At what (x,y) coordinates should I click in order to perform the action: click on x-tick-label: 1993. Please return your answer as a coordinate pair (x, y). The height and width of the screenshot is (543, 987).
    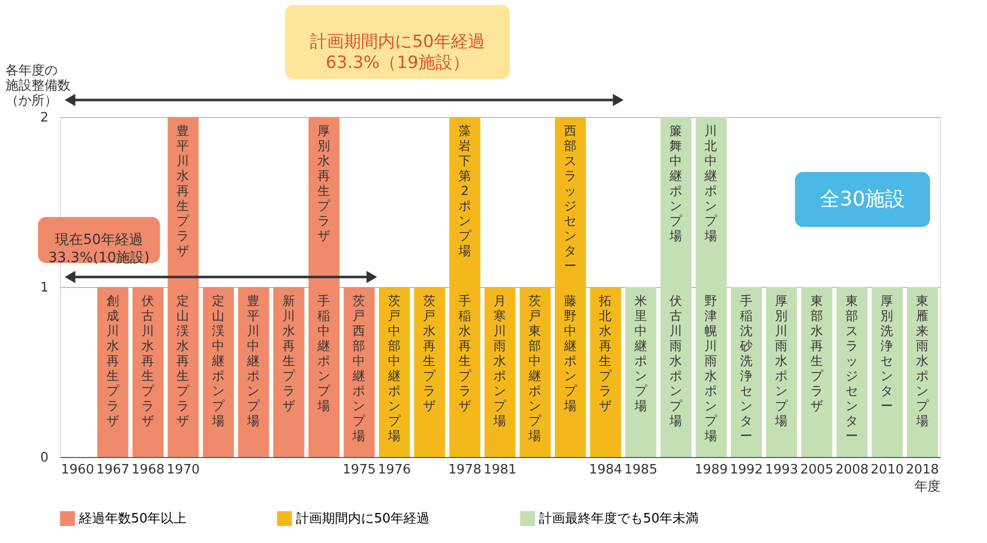
    Looking at the image, I should click on (781, 470).